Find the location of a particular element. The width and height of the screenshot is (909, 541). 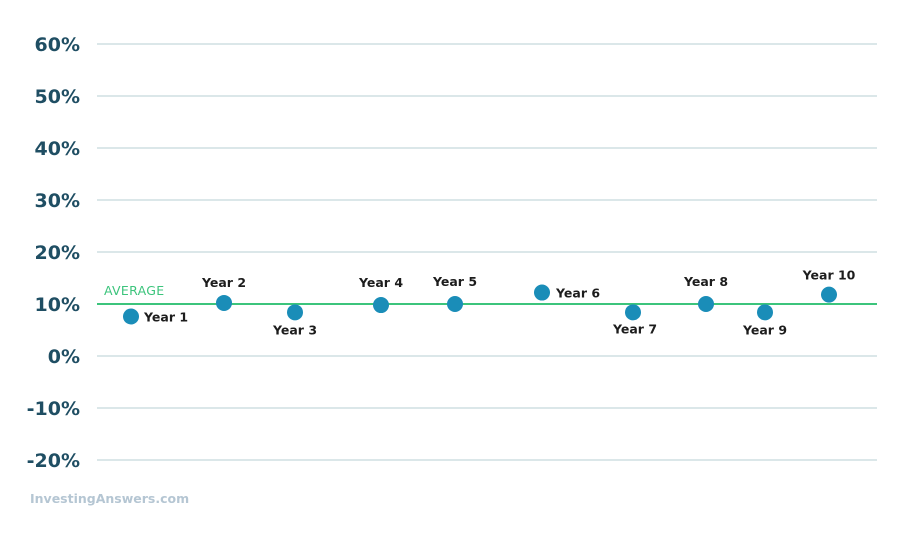

y-tick-label: 20% is located at coordinates (57, 253).